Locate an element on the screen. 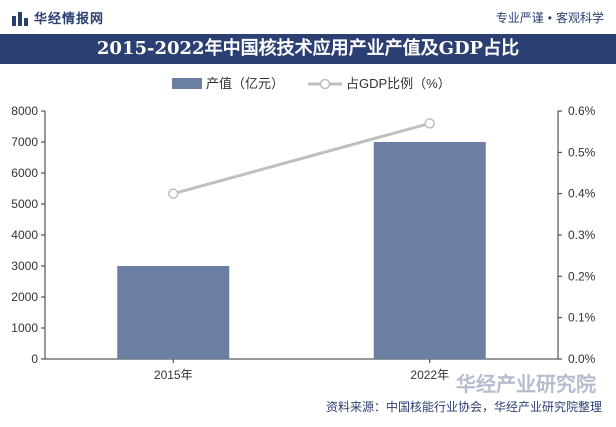  right-tick-label: 0.4% is located at coordinates (582, 194).